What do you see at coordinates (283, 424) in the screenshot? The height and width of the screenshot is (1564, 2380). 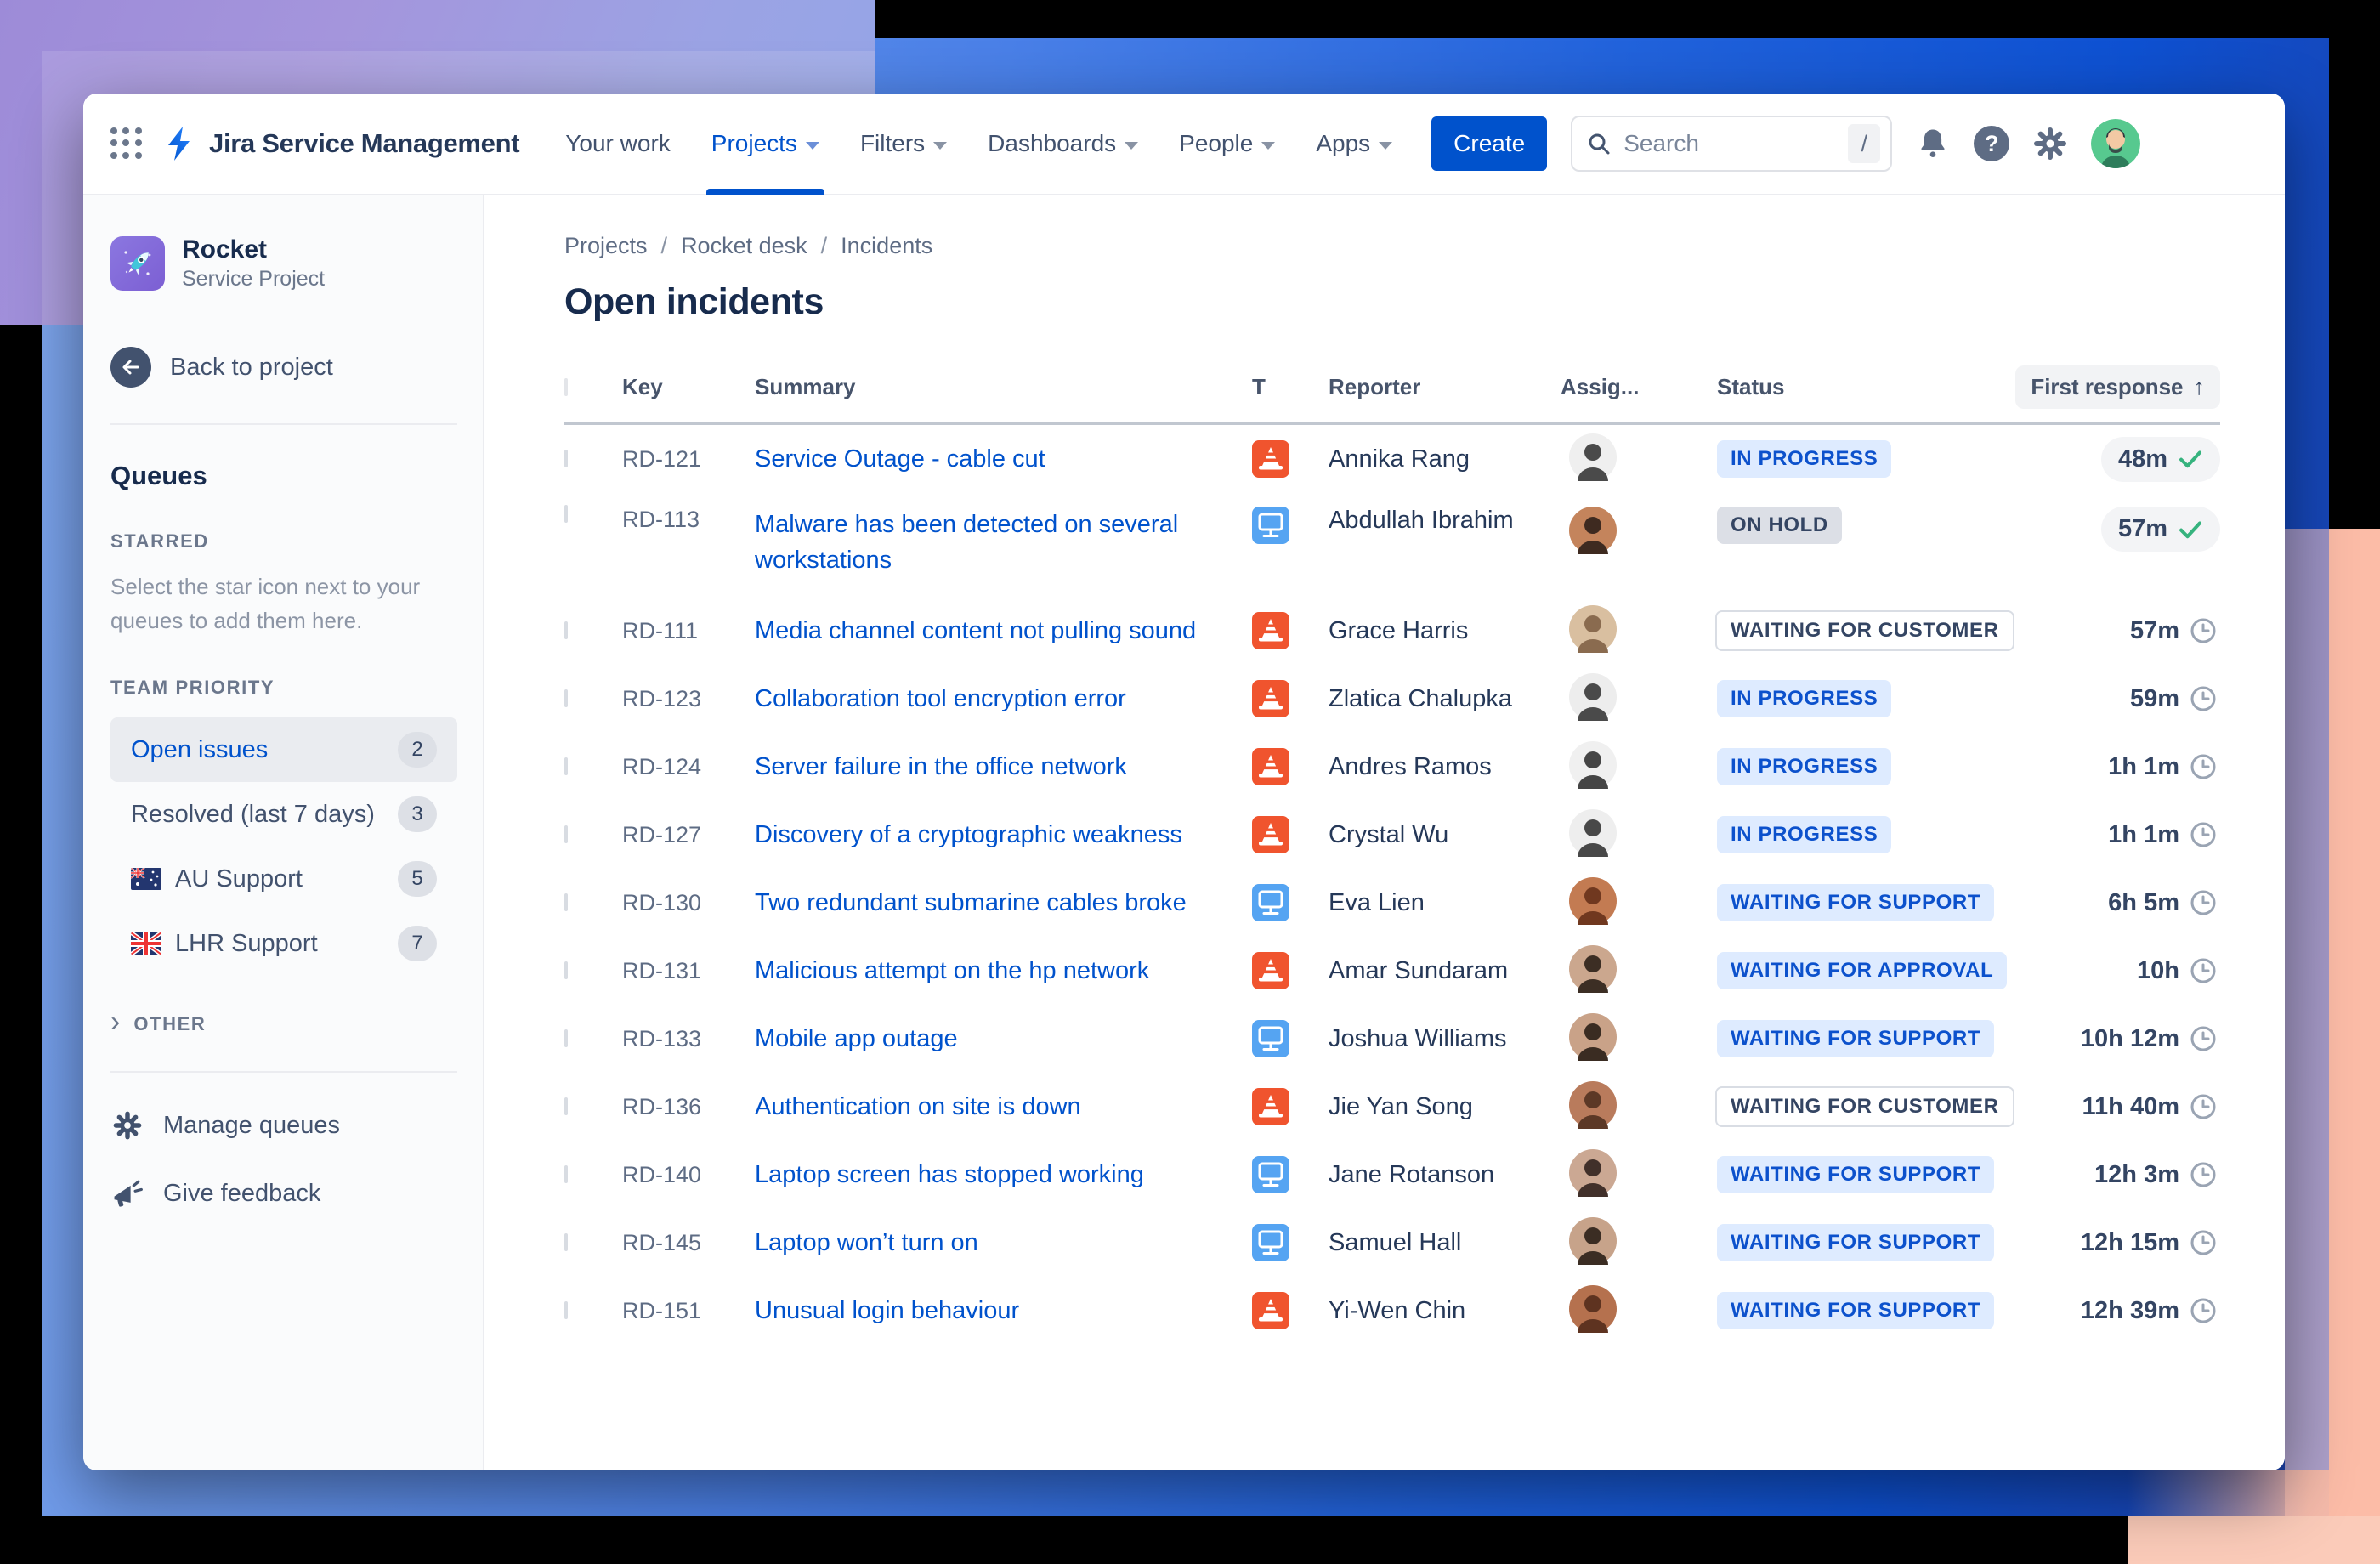 I see `divider` at bounding box center [283, 424].